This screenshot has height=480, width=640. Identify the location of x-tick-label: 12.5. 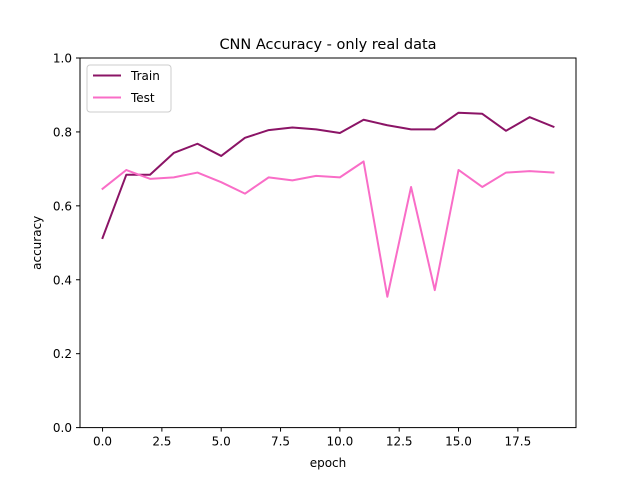
(399, 442).